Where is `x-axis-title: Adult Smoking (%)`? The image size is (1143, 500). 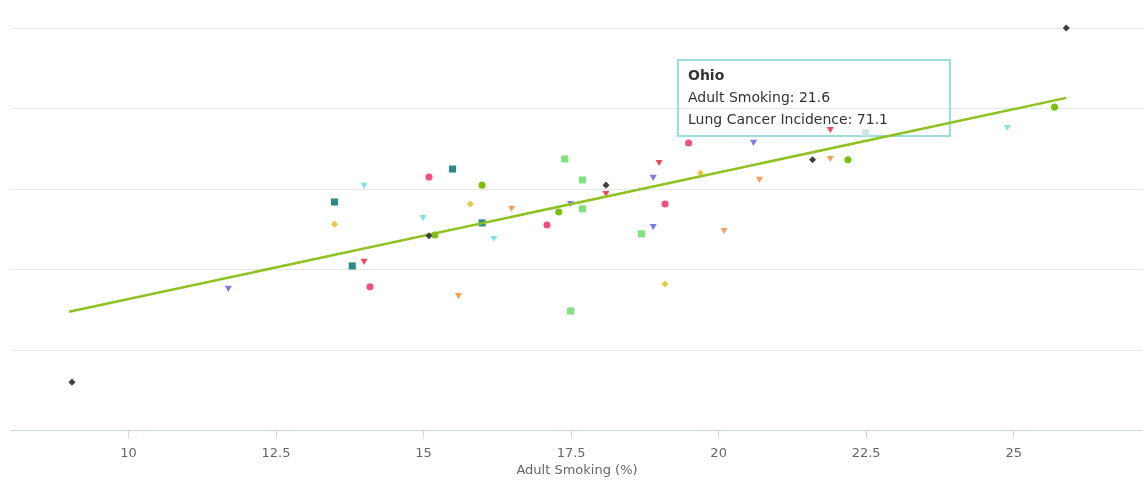
x-axis-title: Adult Smoking (%) is located at coordinates (577, 469).